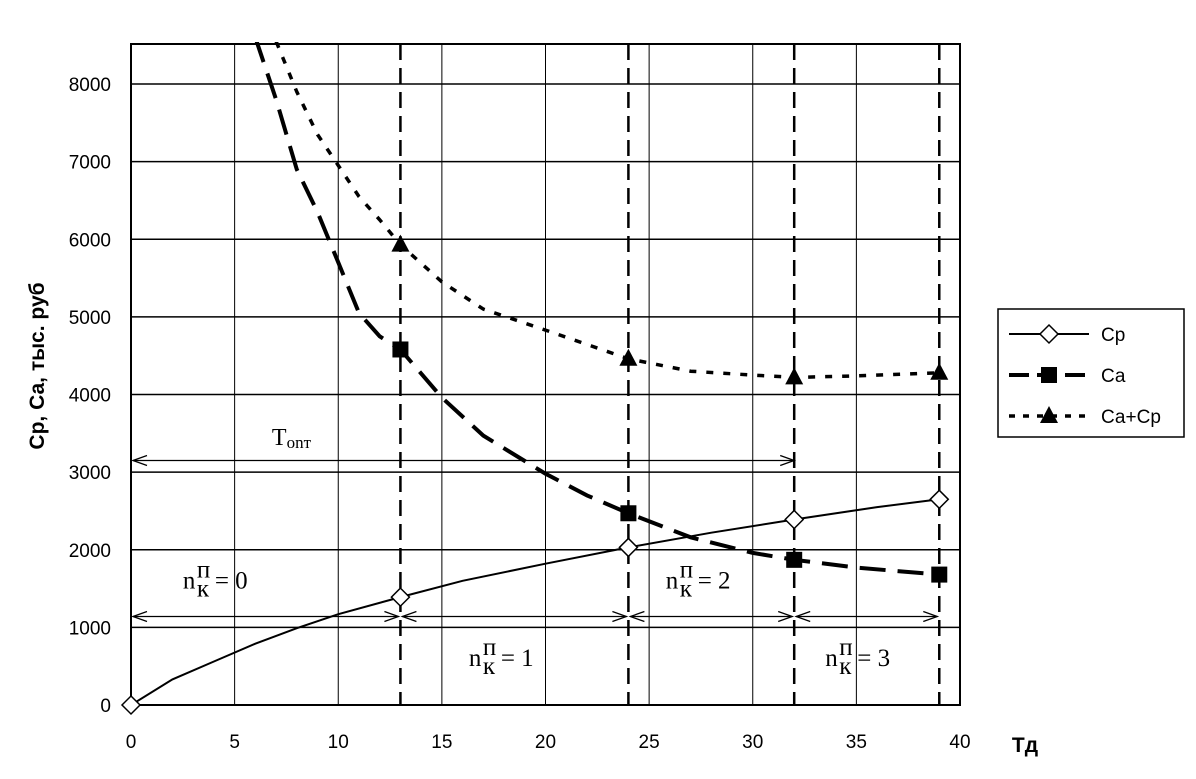 Image resolution: width=1196 pixels, height=779 pixels. I want to click on x-tick-label: 10, so click(338, 742).